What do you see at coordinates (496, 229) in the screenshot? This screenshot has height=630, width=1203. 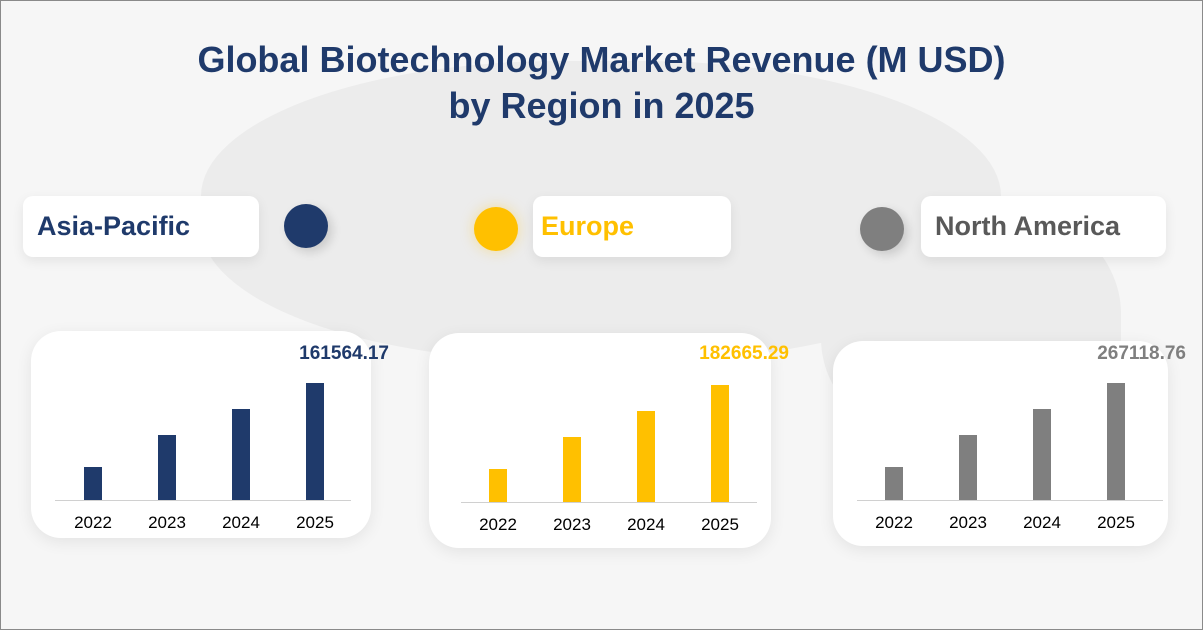 I see `legend-dot-europe` at bounding box center [496, 229].